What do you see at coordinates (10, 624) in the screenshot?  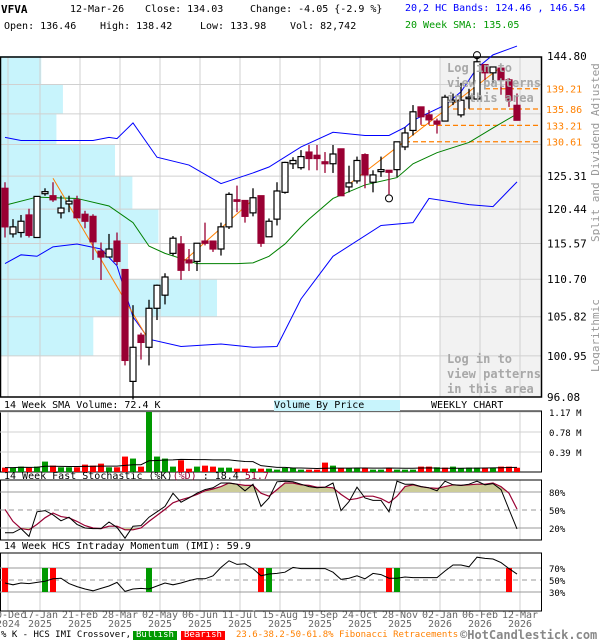 I see `year-tick-label: 2024` at bounding box center [10, 624].